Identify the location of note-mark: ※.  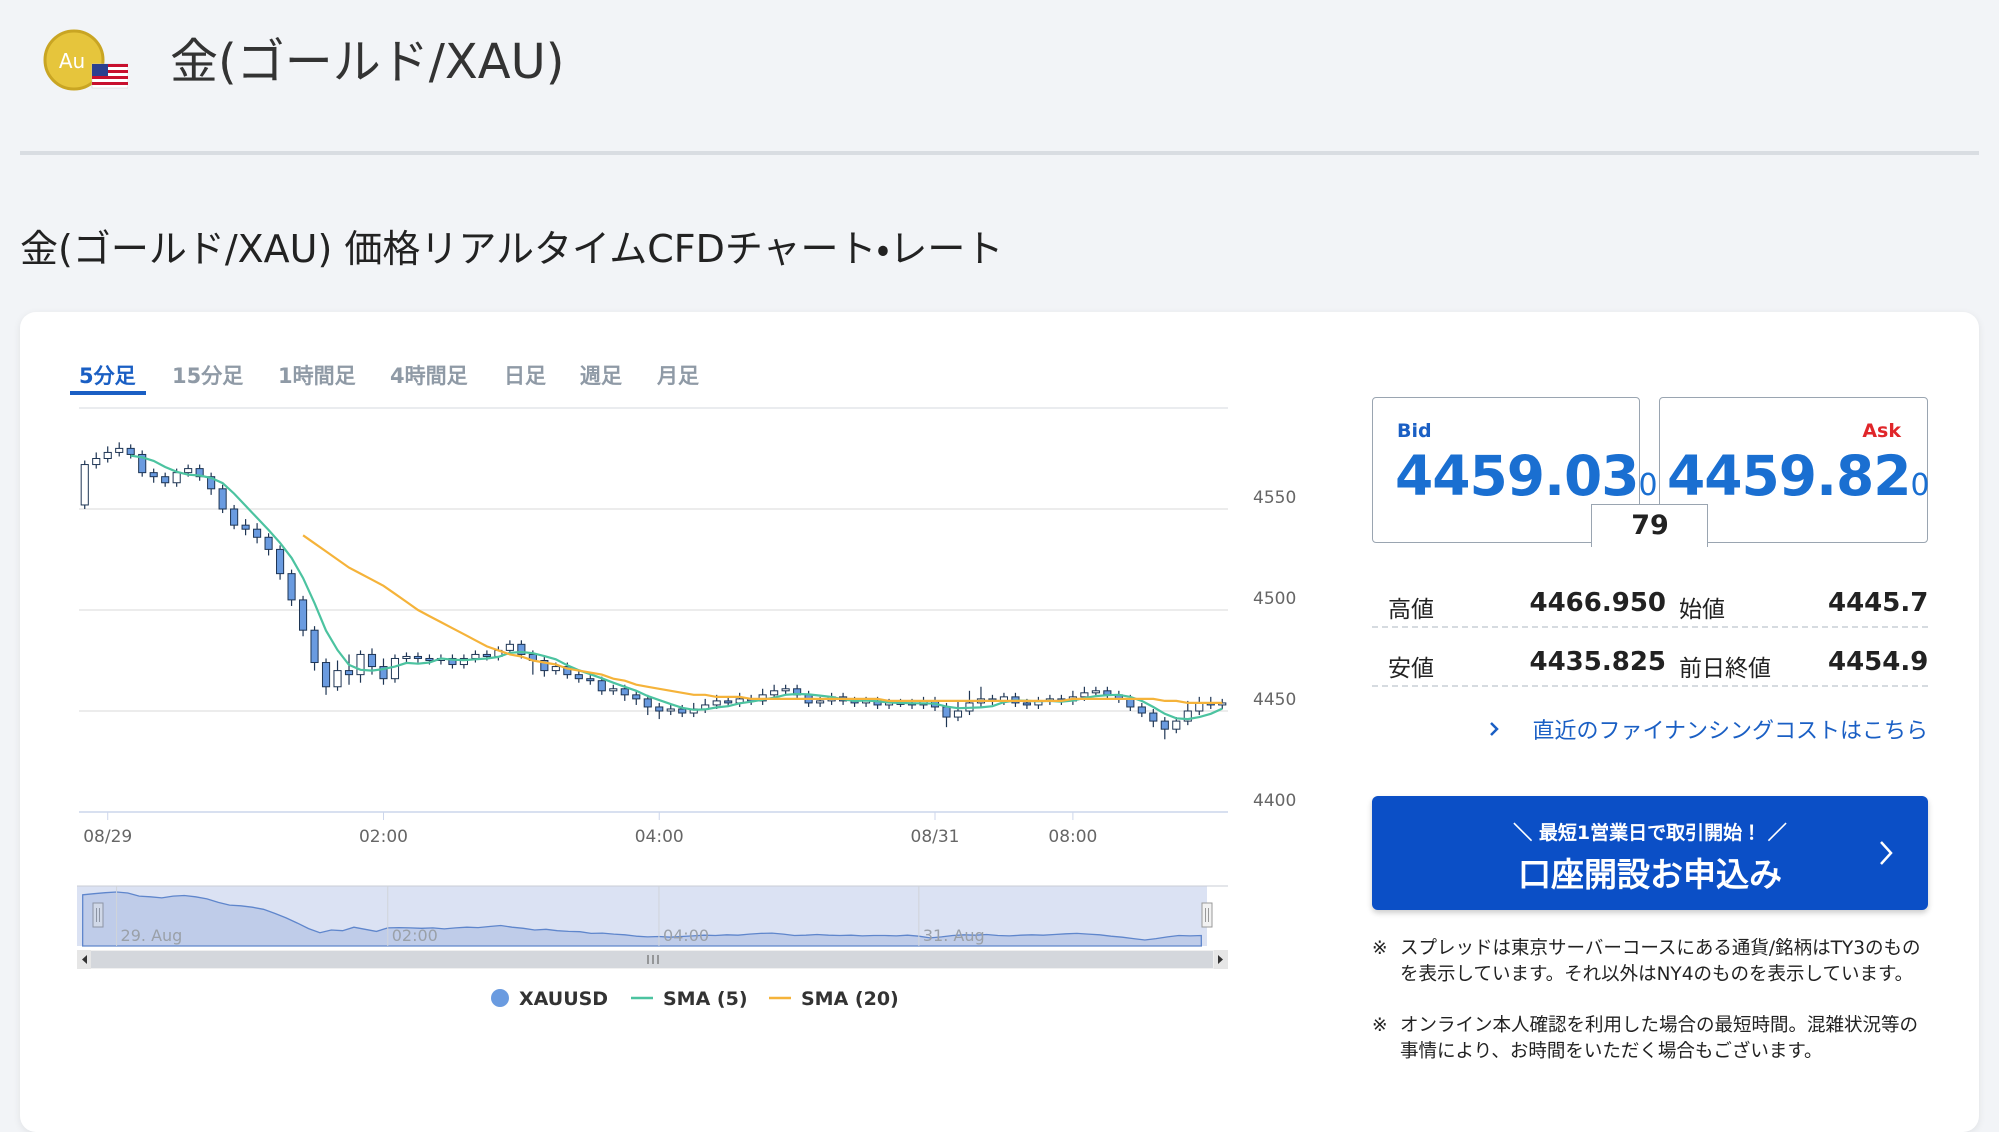
(1380, 1025).